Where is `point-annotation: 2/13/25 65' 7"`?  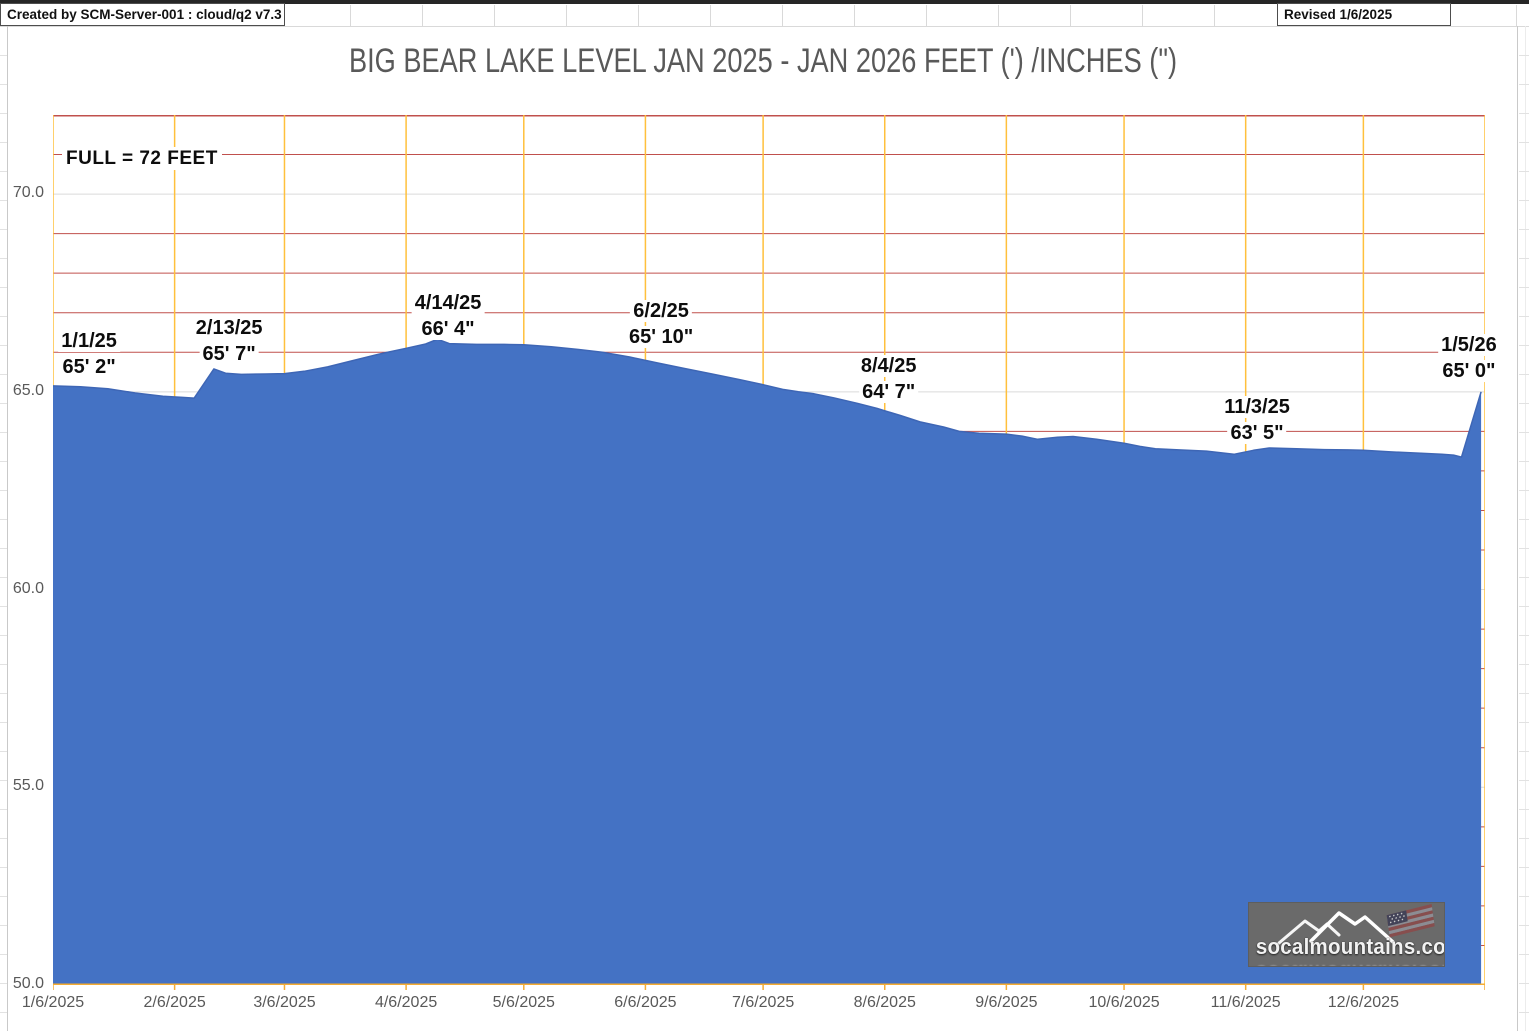 point-annotation: 2/13/25 65' 7" is located at coordinates (229, 342).